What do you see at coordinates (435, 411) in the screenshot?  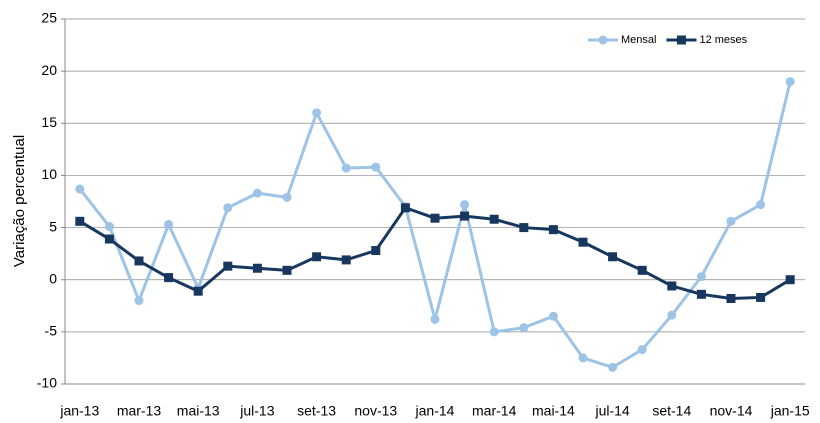 I see `x-tick-label: jan-14` at bounding box center [435, 411].